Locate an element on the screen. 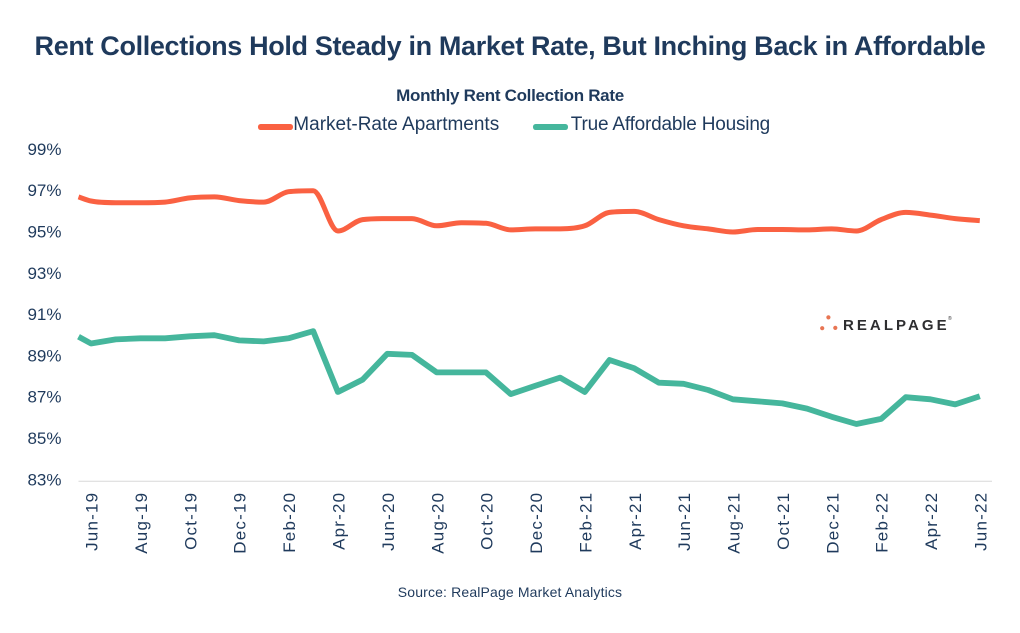 Image resolution: width=1020 pixels, height=633 pixels. svg-text: Oct-19 is located at coordinates (190, 521).